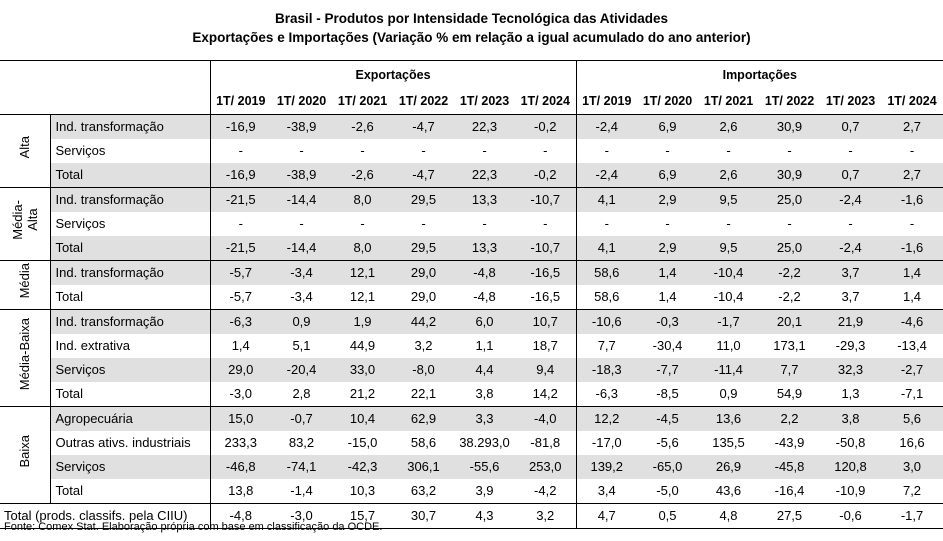  Describe the element at coordinates (545, 393) in the screenshot. I see `export-value: 14,2` at that location.